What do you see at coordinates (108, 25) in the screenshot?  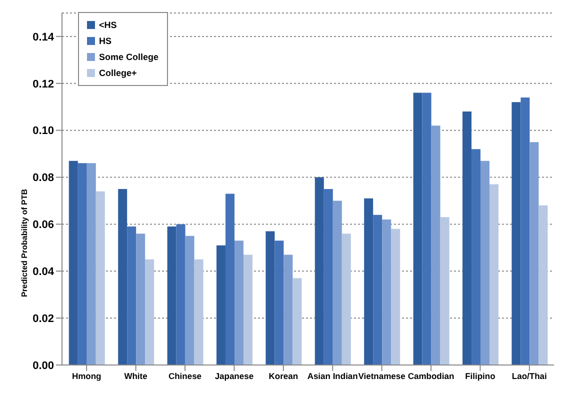 I see `legend-label: <HS` at bounding box center [108, 25].